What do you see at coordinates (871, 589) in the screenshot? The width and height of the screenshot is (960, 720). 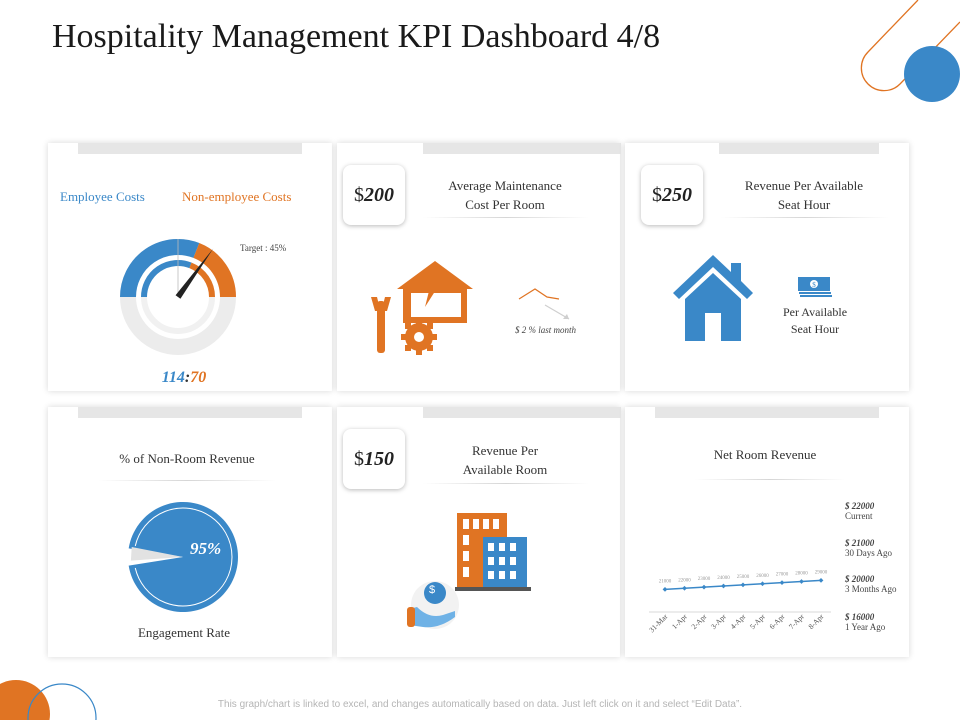 I see `stat-label: 3 Months Ago` at bounding box center [871, 589].